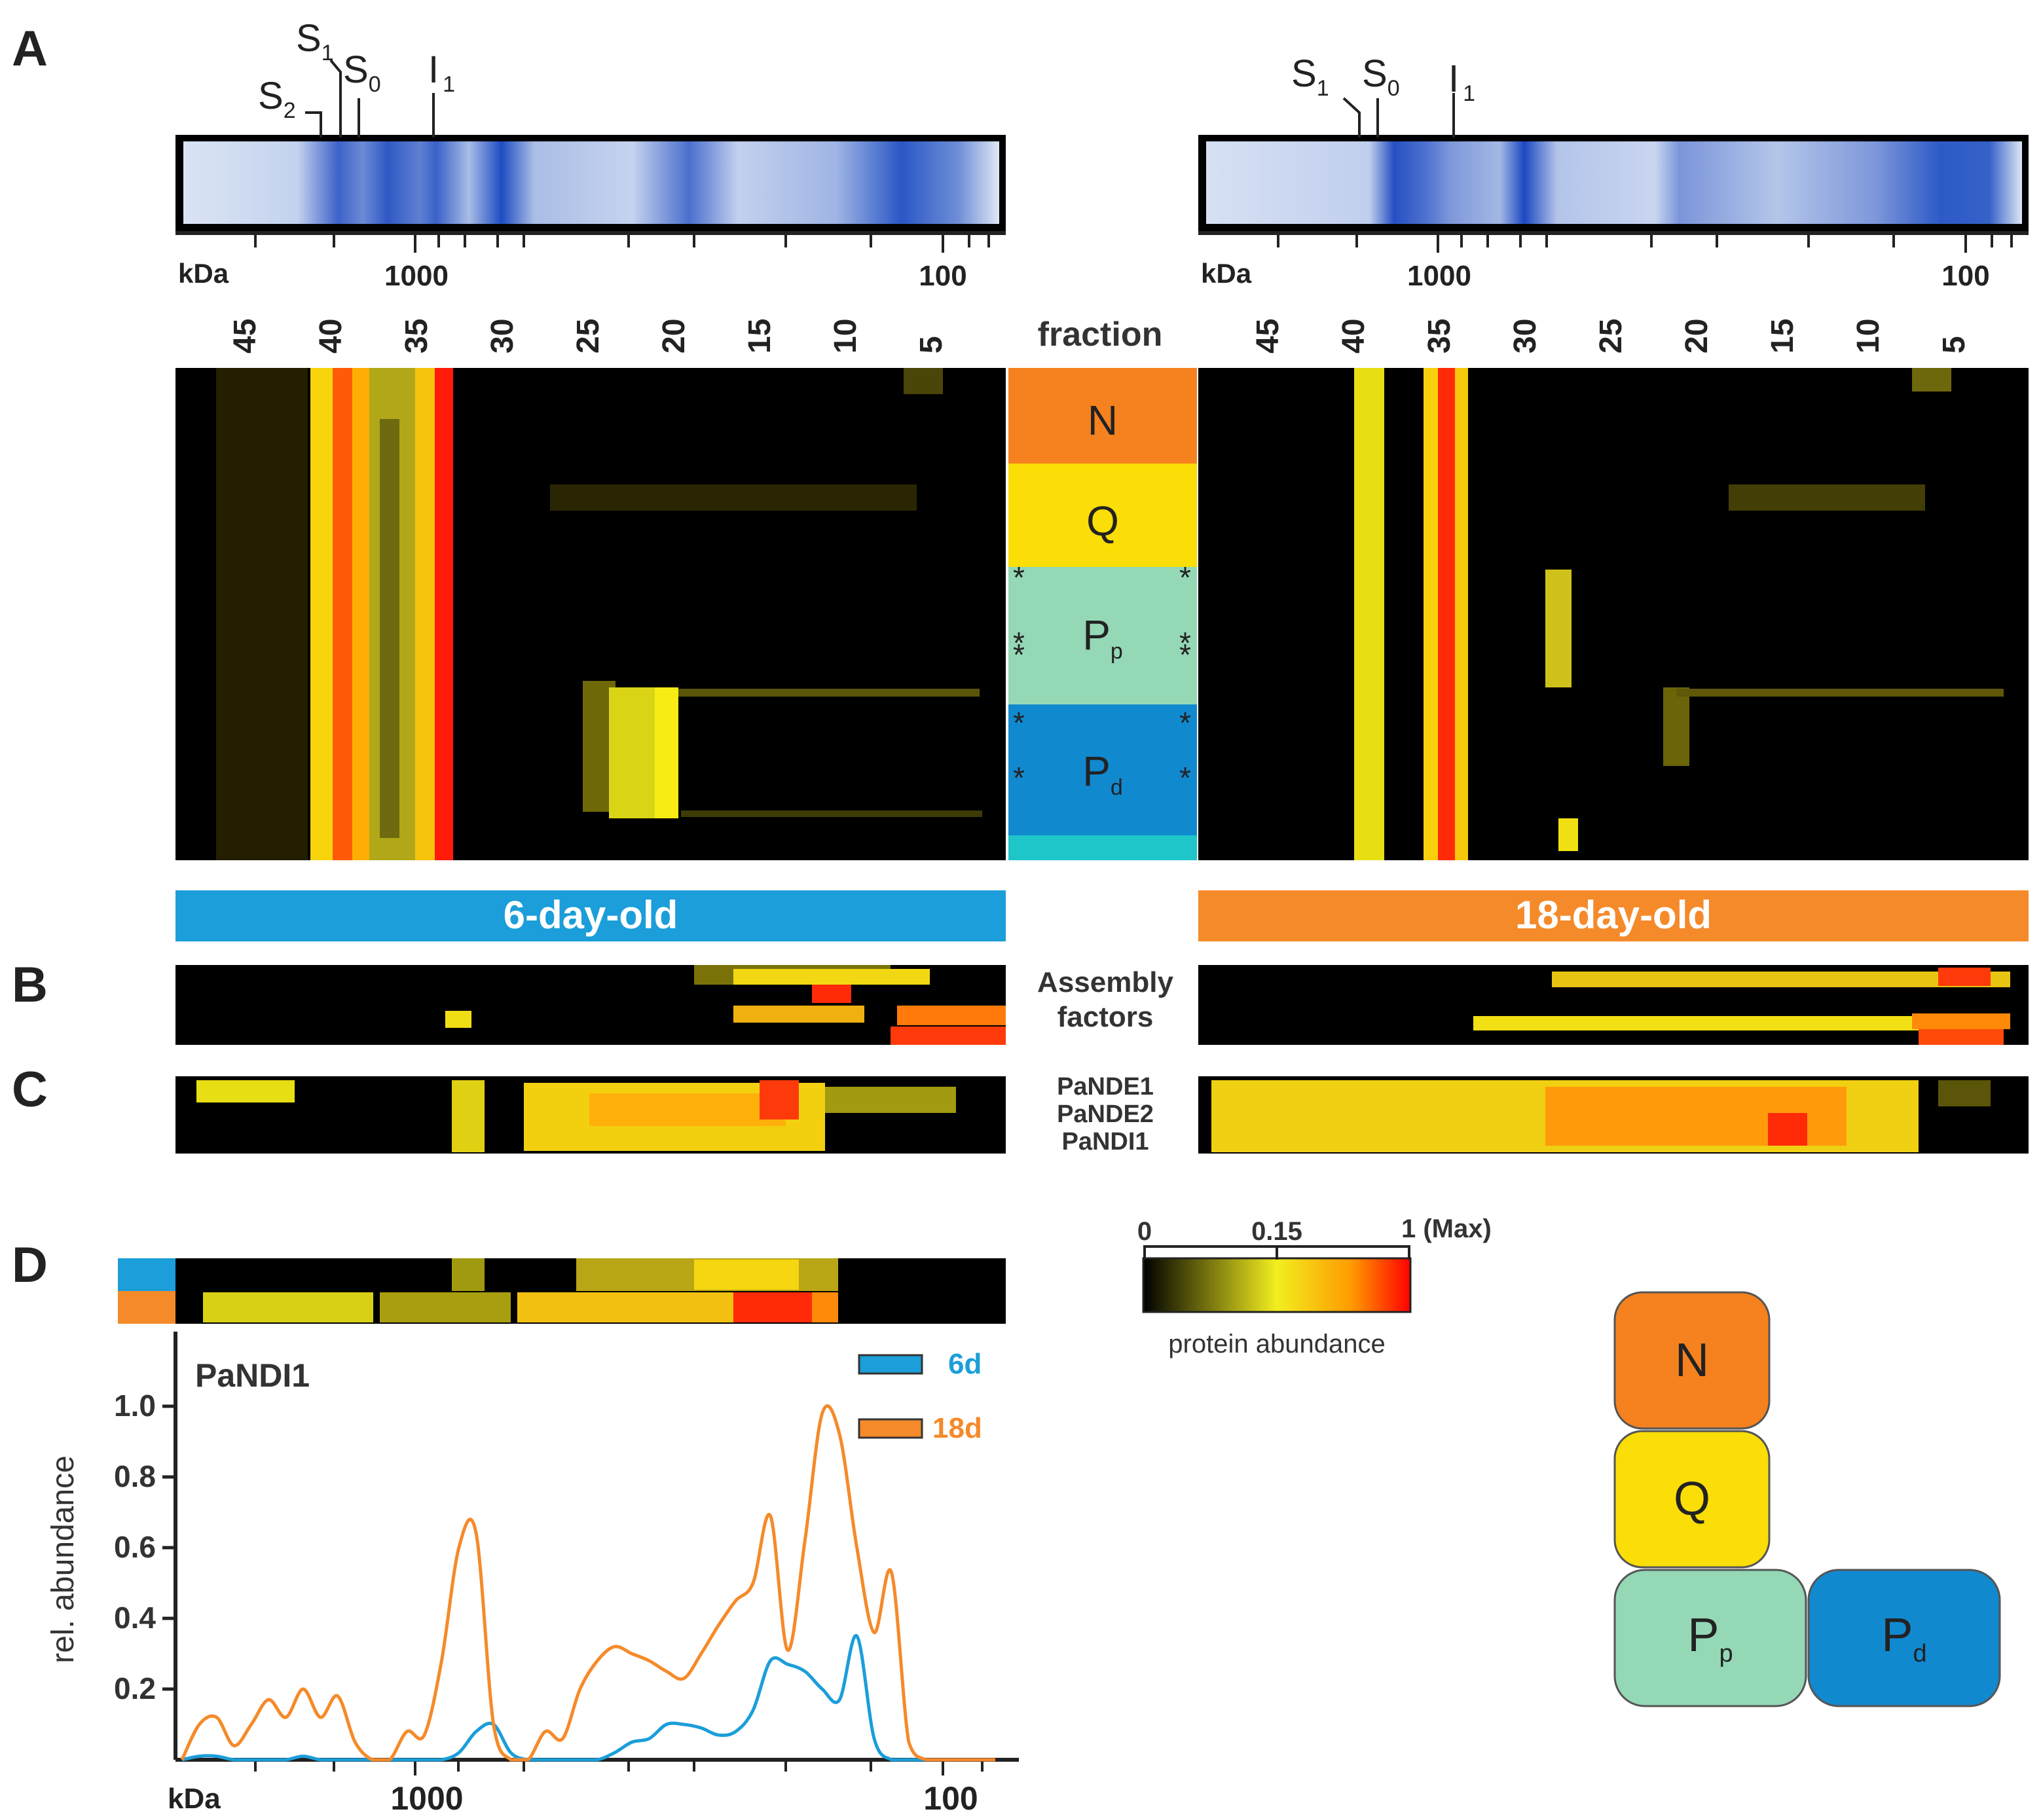 The width and height of the screenshot is (2041, 1820). What do you see at coordinates (1102, 637) in the screenshot?
I see `module-pp: Pp` at bounding box center [1102, 637].